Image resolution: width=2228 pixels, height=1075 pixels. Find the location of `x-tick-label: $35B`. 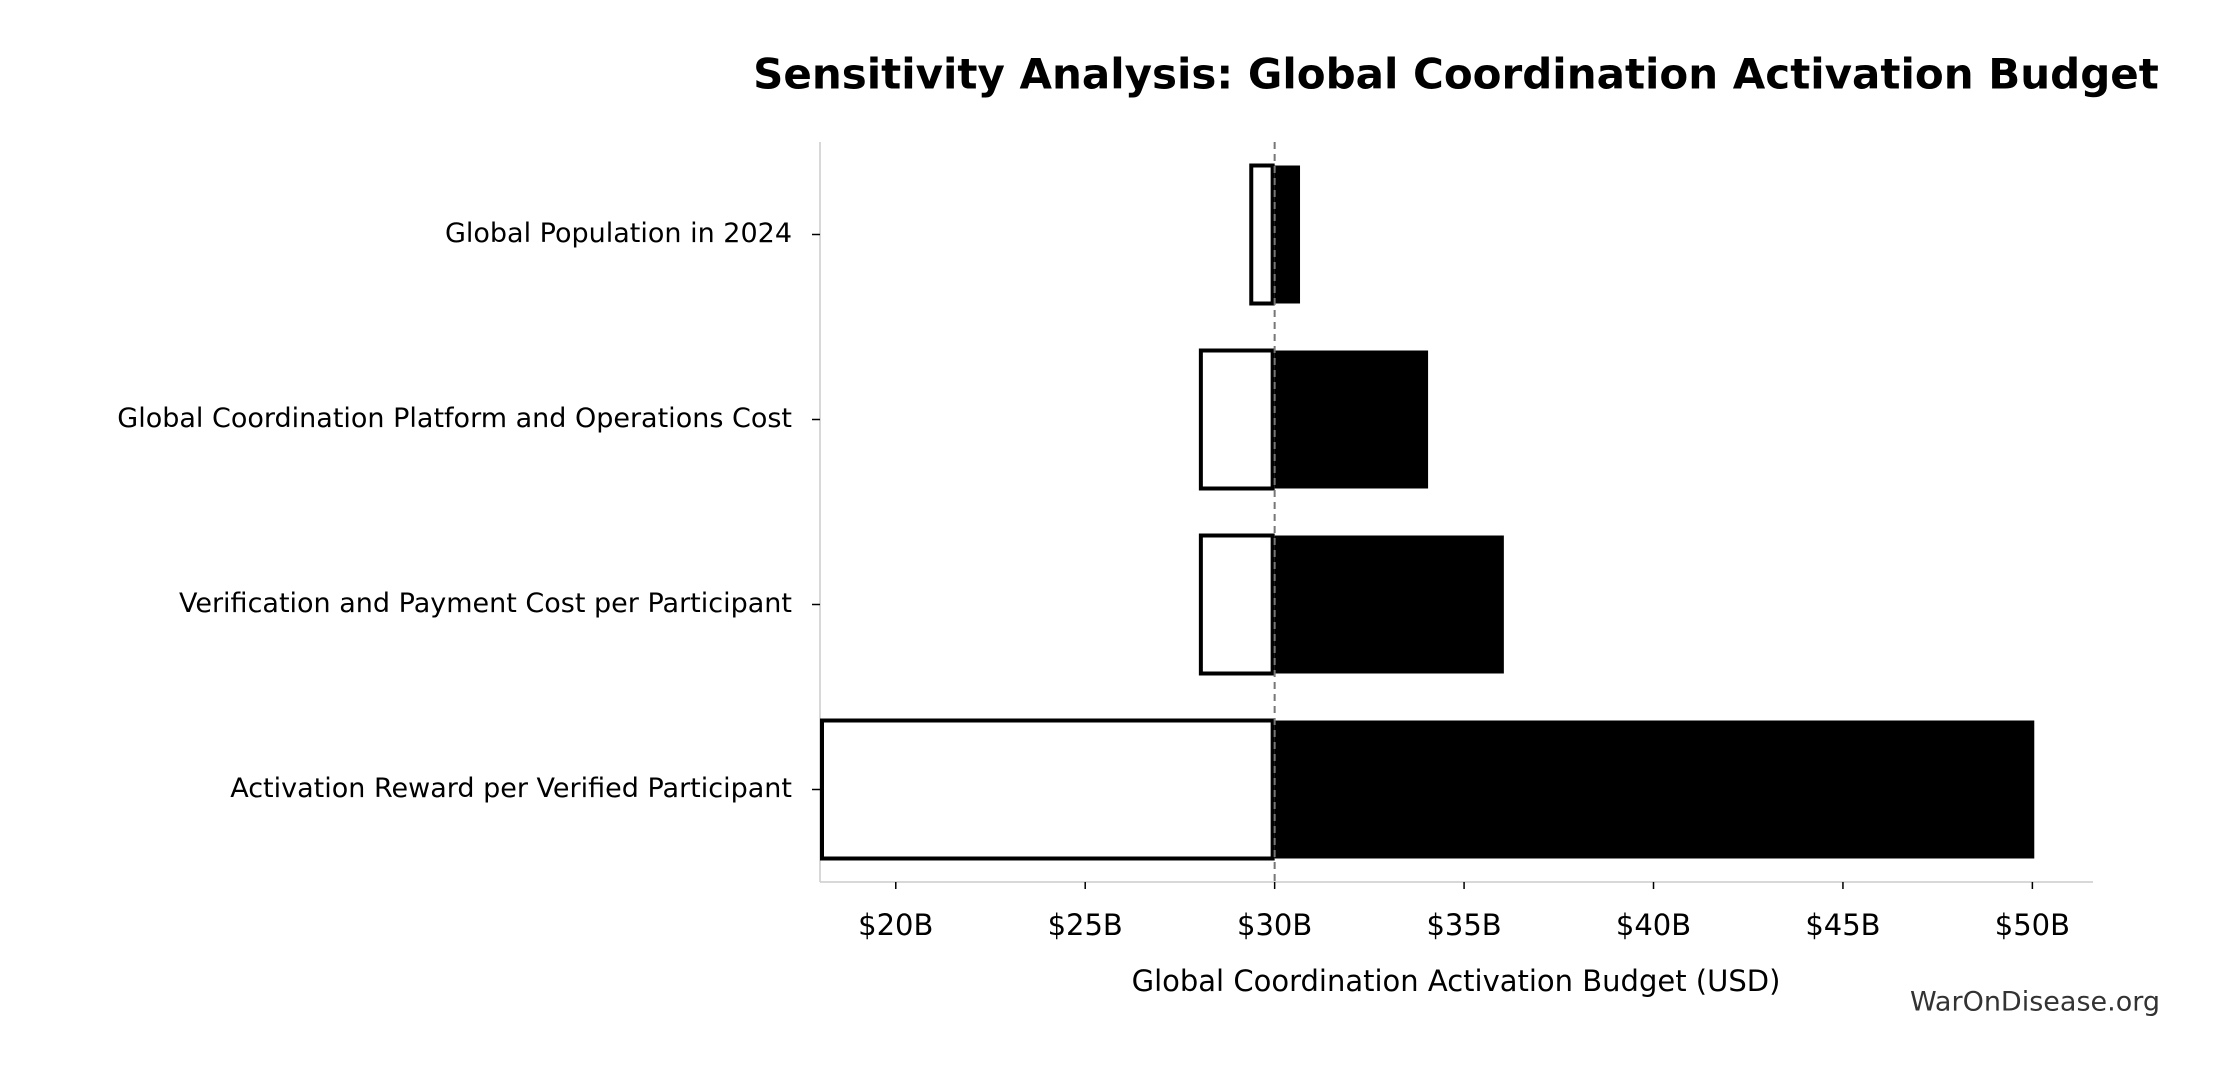

x-tick-label: $35B is located at coordinates (1463, 925).